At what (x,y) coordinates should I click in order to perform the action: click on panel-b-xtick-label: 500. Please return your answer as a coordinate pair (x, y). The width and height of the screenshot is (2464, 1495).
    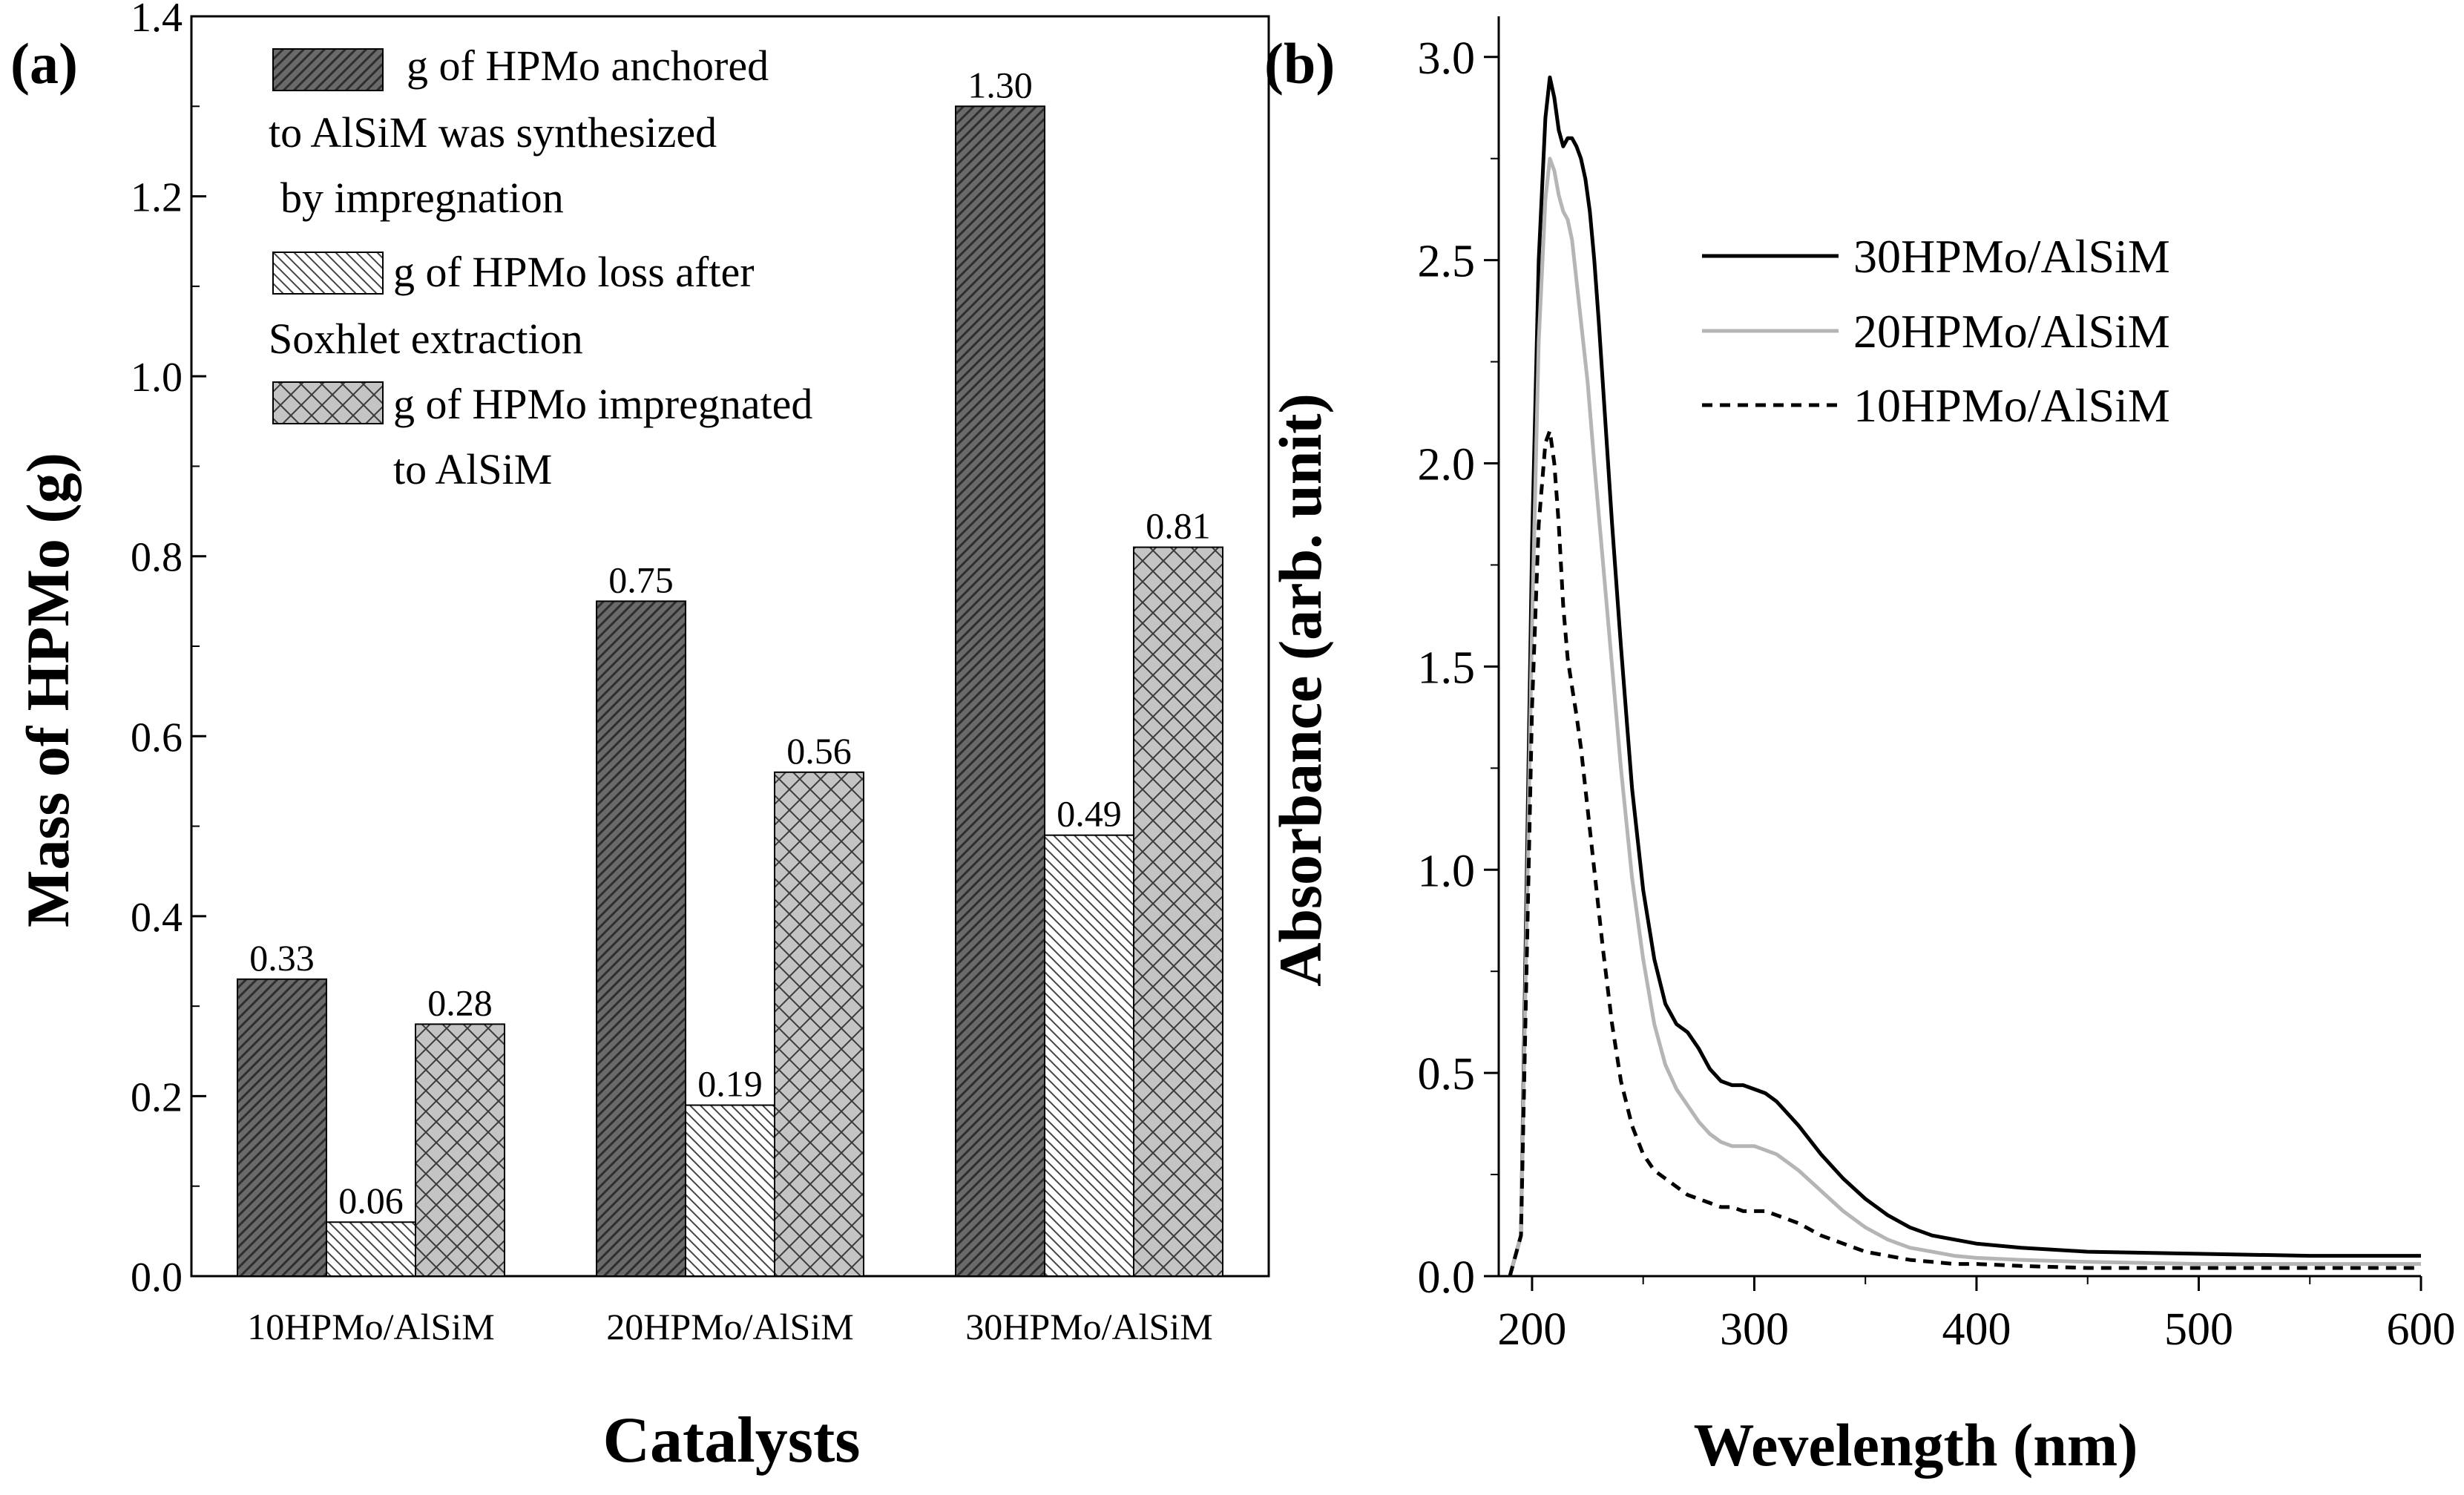
    Looking at the image, I should click on (2198, 1329).